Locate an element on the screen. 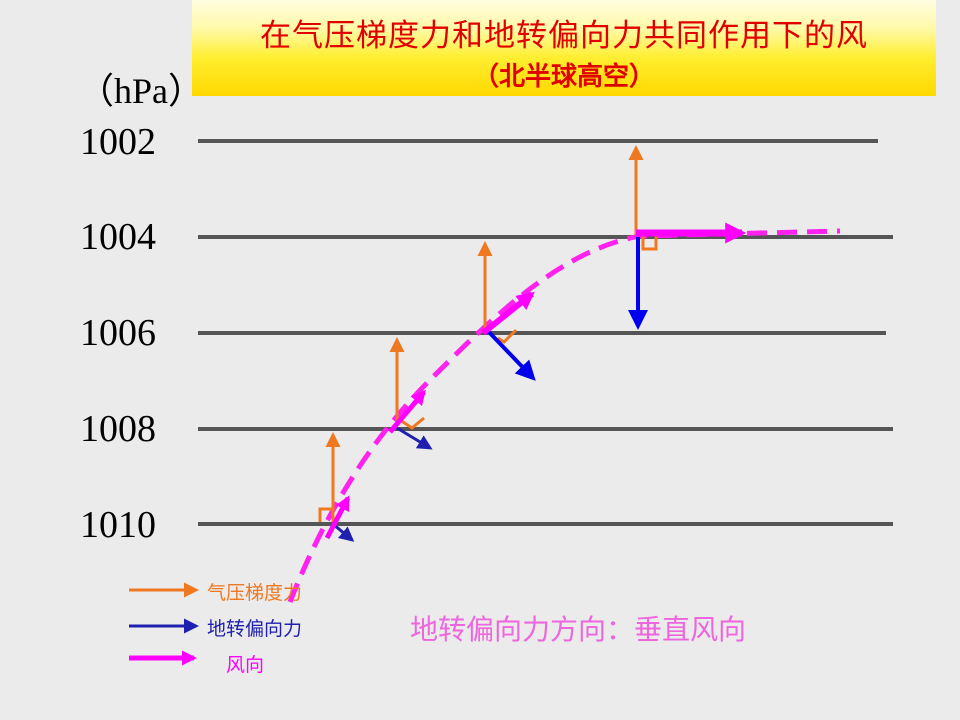  pressure-unit-label: （hPa） is located at coordinates (141, 91).